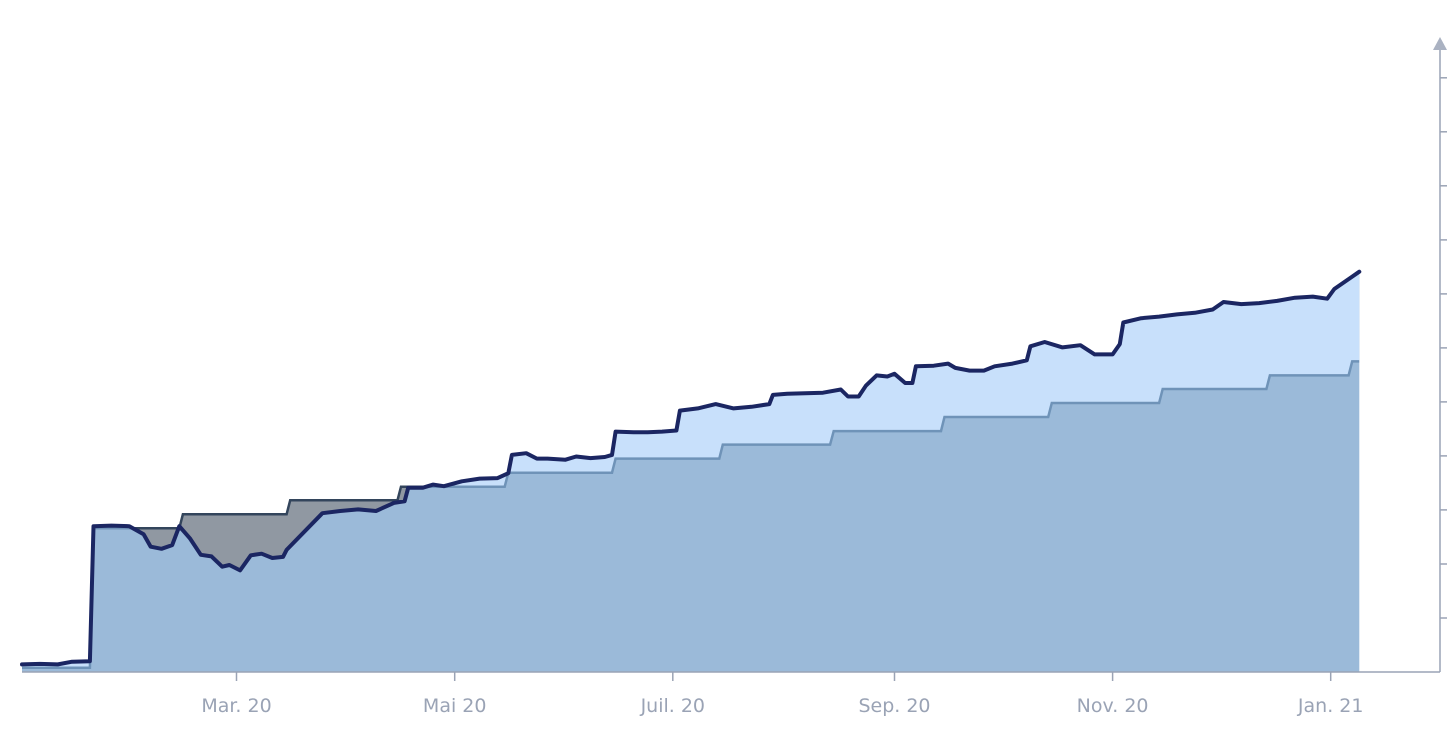 This screenshot has width=1456, height=746. Describe the element at coordinates (1330, 706) in the screenshot. I see `x-tick-label: Jan. 21` at that location.